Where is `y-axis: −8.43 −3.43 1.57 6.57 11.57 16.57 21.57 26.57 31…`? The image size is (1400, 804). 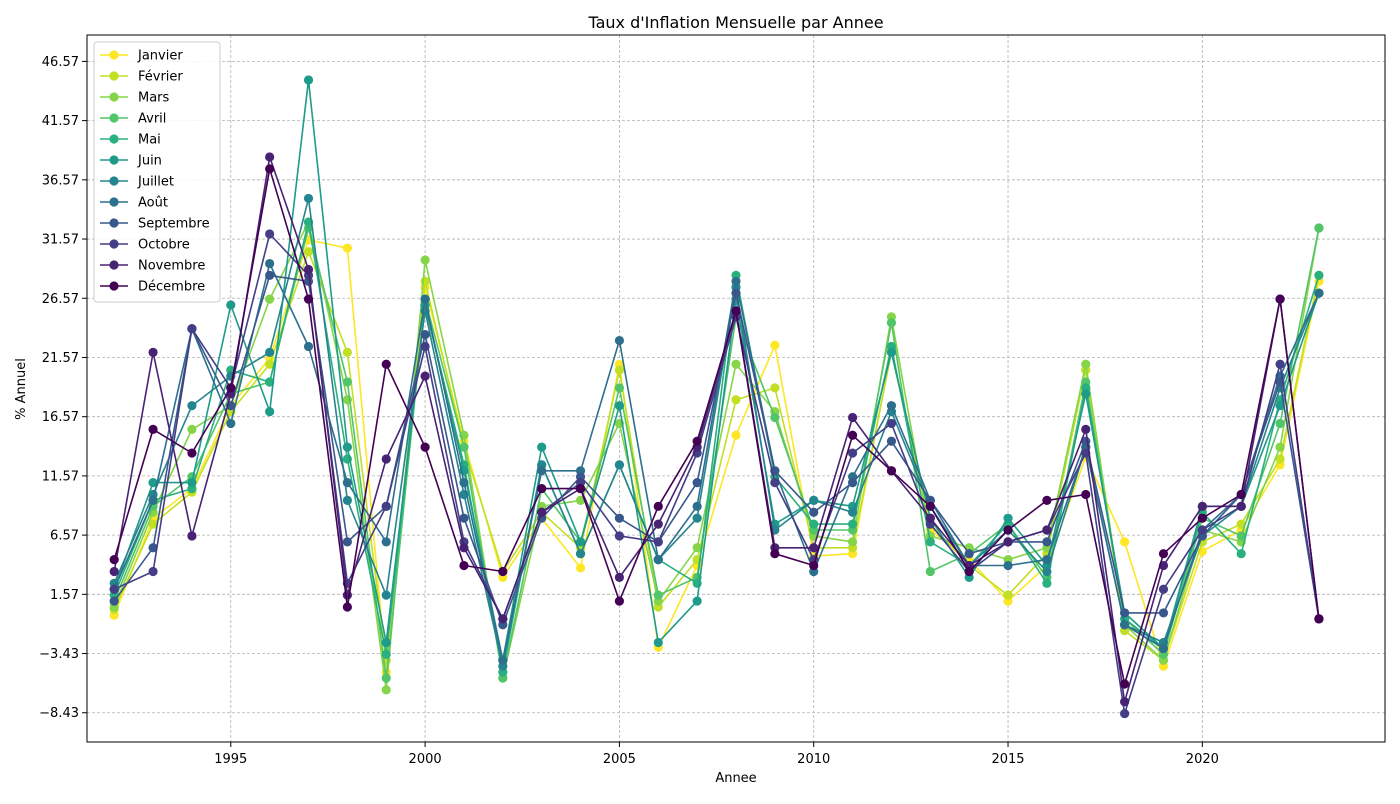 y-axis: −8.43 −3.43 1.57 6.57 11.57 16.57 21.57 26.57 31… is located at coordinates (63, 388).